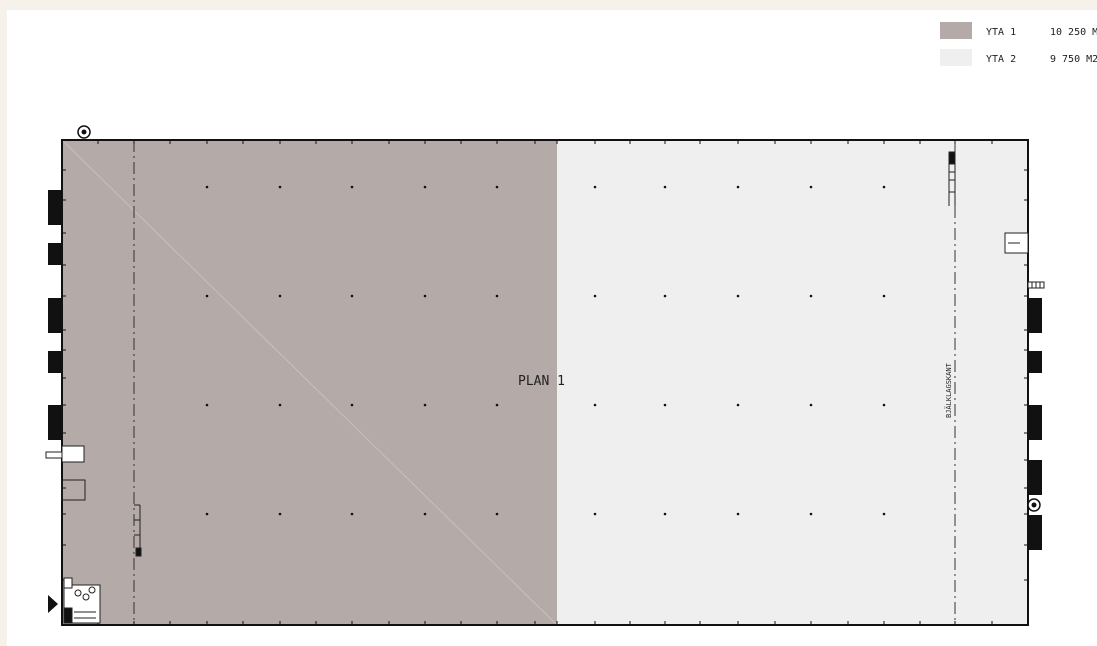  What do you see at coordinates (952, 178) in the screenshot?
I see `staircase-right-top` at bounding box center [952, 178].